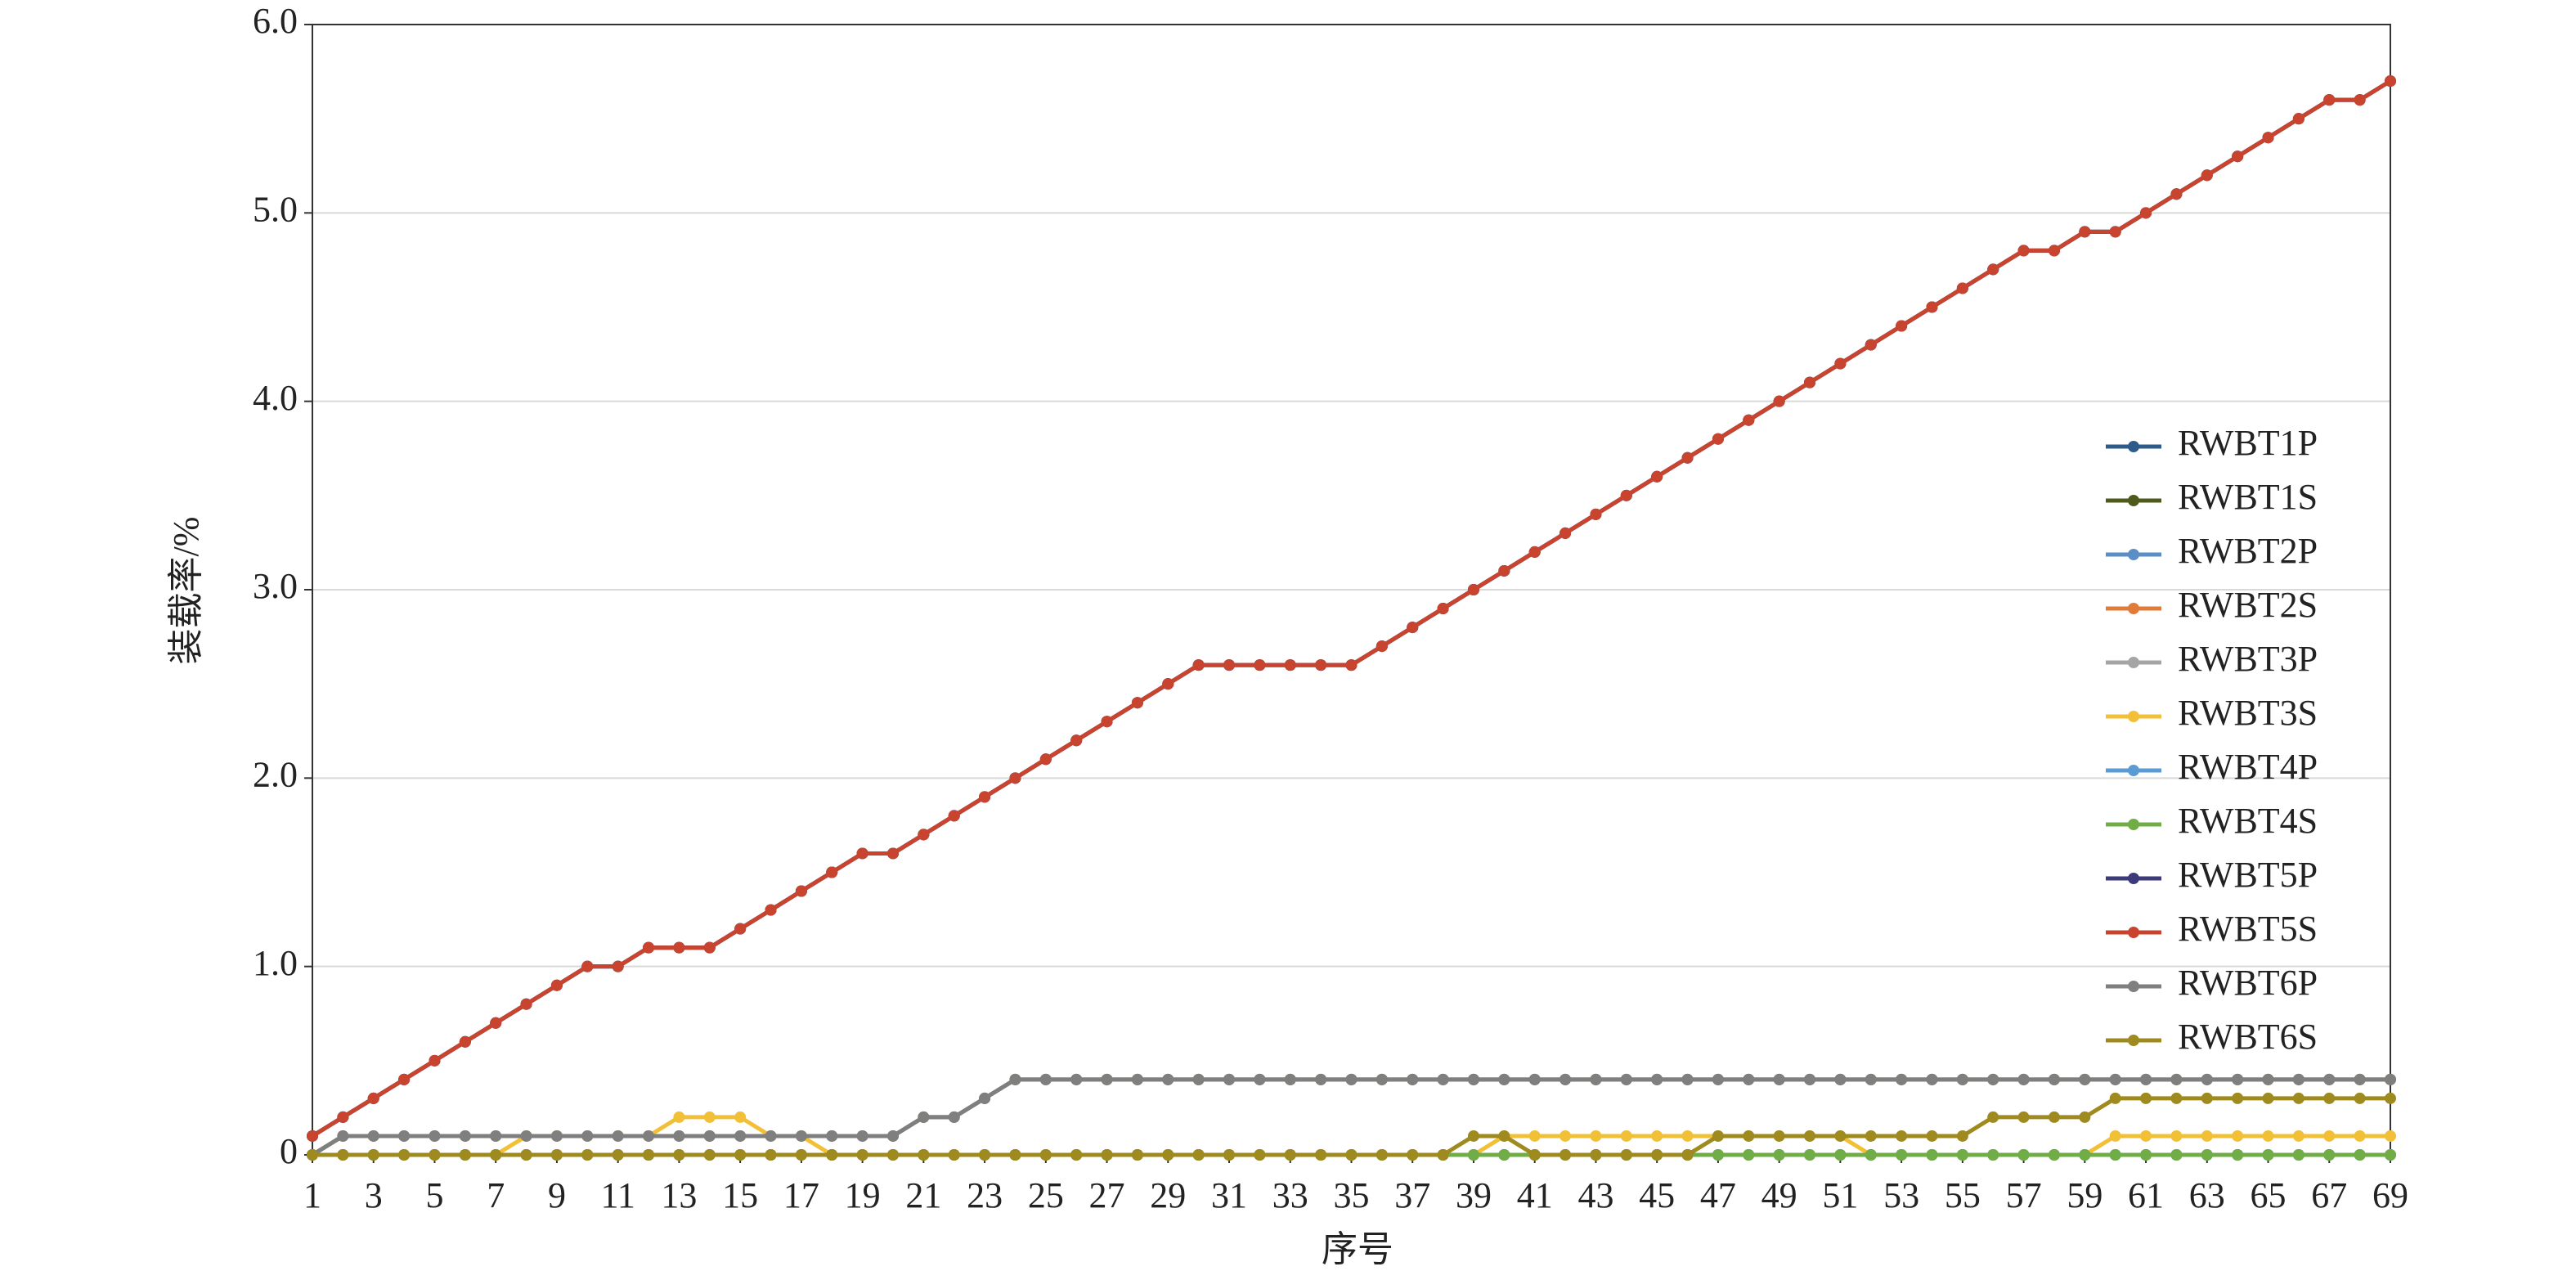  I want to click on x-tick-label: 35, so click(1352, 1195).